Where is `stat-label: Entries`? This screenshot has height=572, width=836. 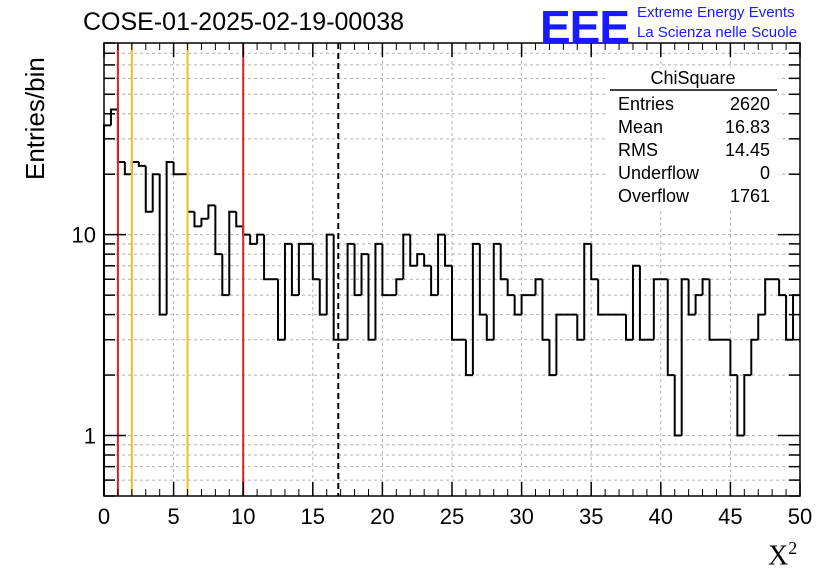
stat-label: Entries is located at coordinates (646, 104).